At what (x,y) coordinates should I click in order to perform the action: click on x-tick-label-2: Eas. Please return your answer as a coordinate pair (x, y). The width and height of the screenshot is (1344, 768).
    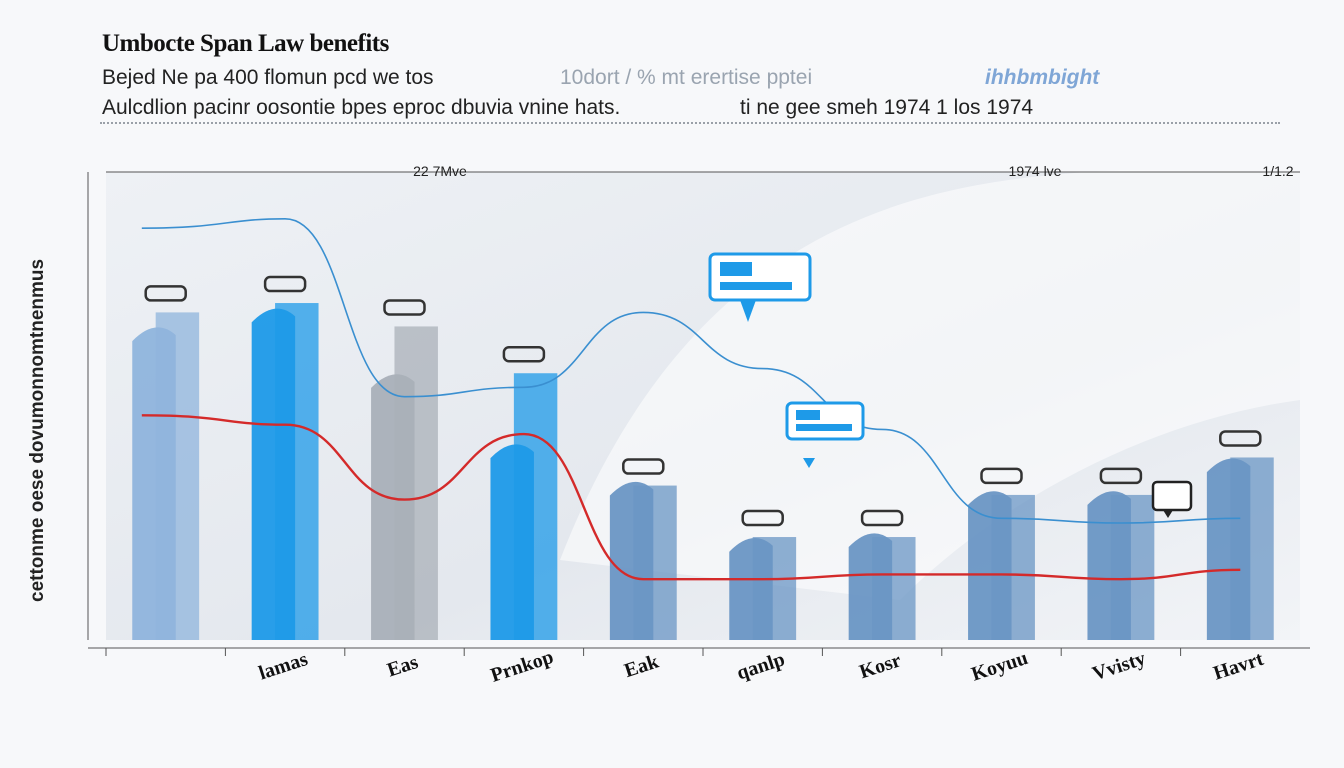
    Looking at the image, I should click on (402, 666).